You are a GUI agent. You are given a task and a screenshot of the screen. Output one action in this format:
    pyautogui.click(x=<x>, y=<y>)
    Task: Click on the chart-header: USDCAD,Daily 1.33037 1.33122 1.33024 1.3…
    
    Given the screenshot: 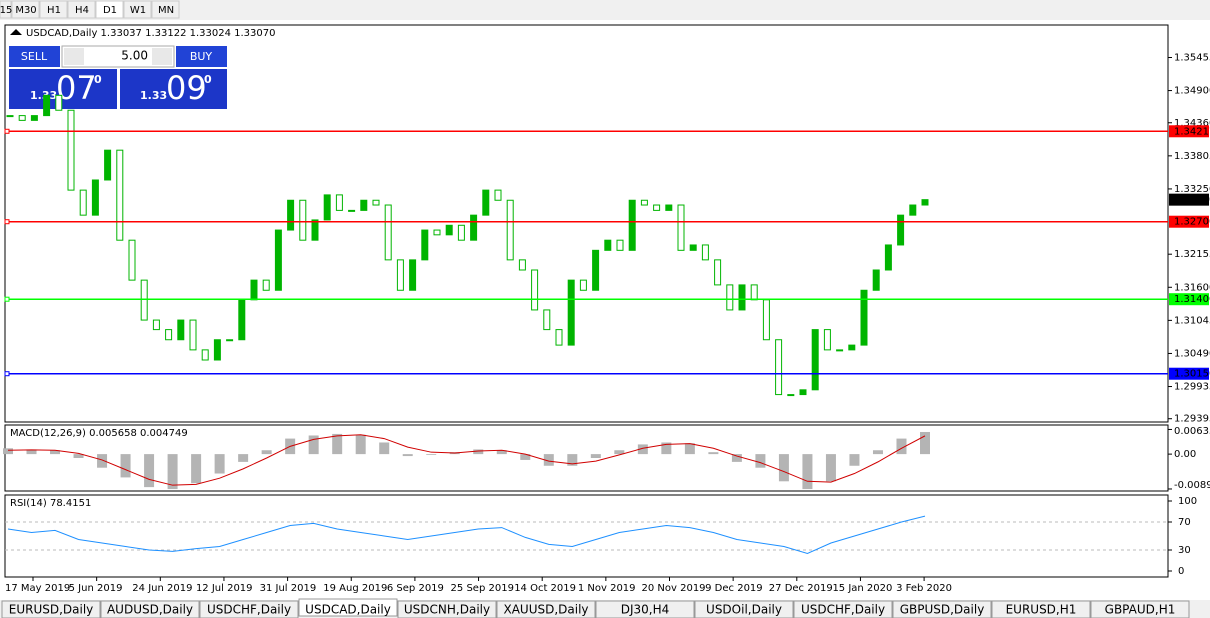 What is the action you would take?
    pyautogui.click(x=151, y=33)
    